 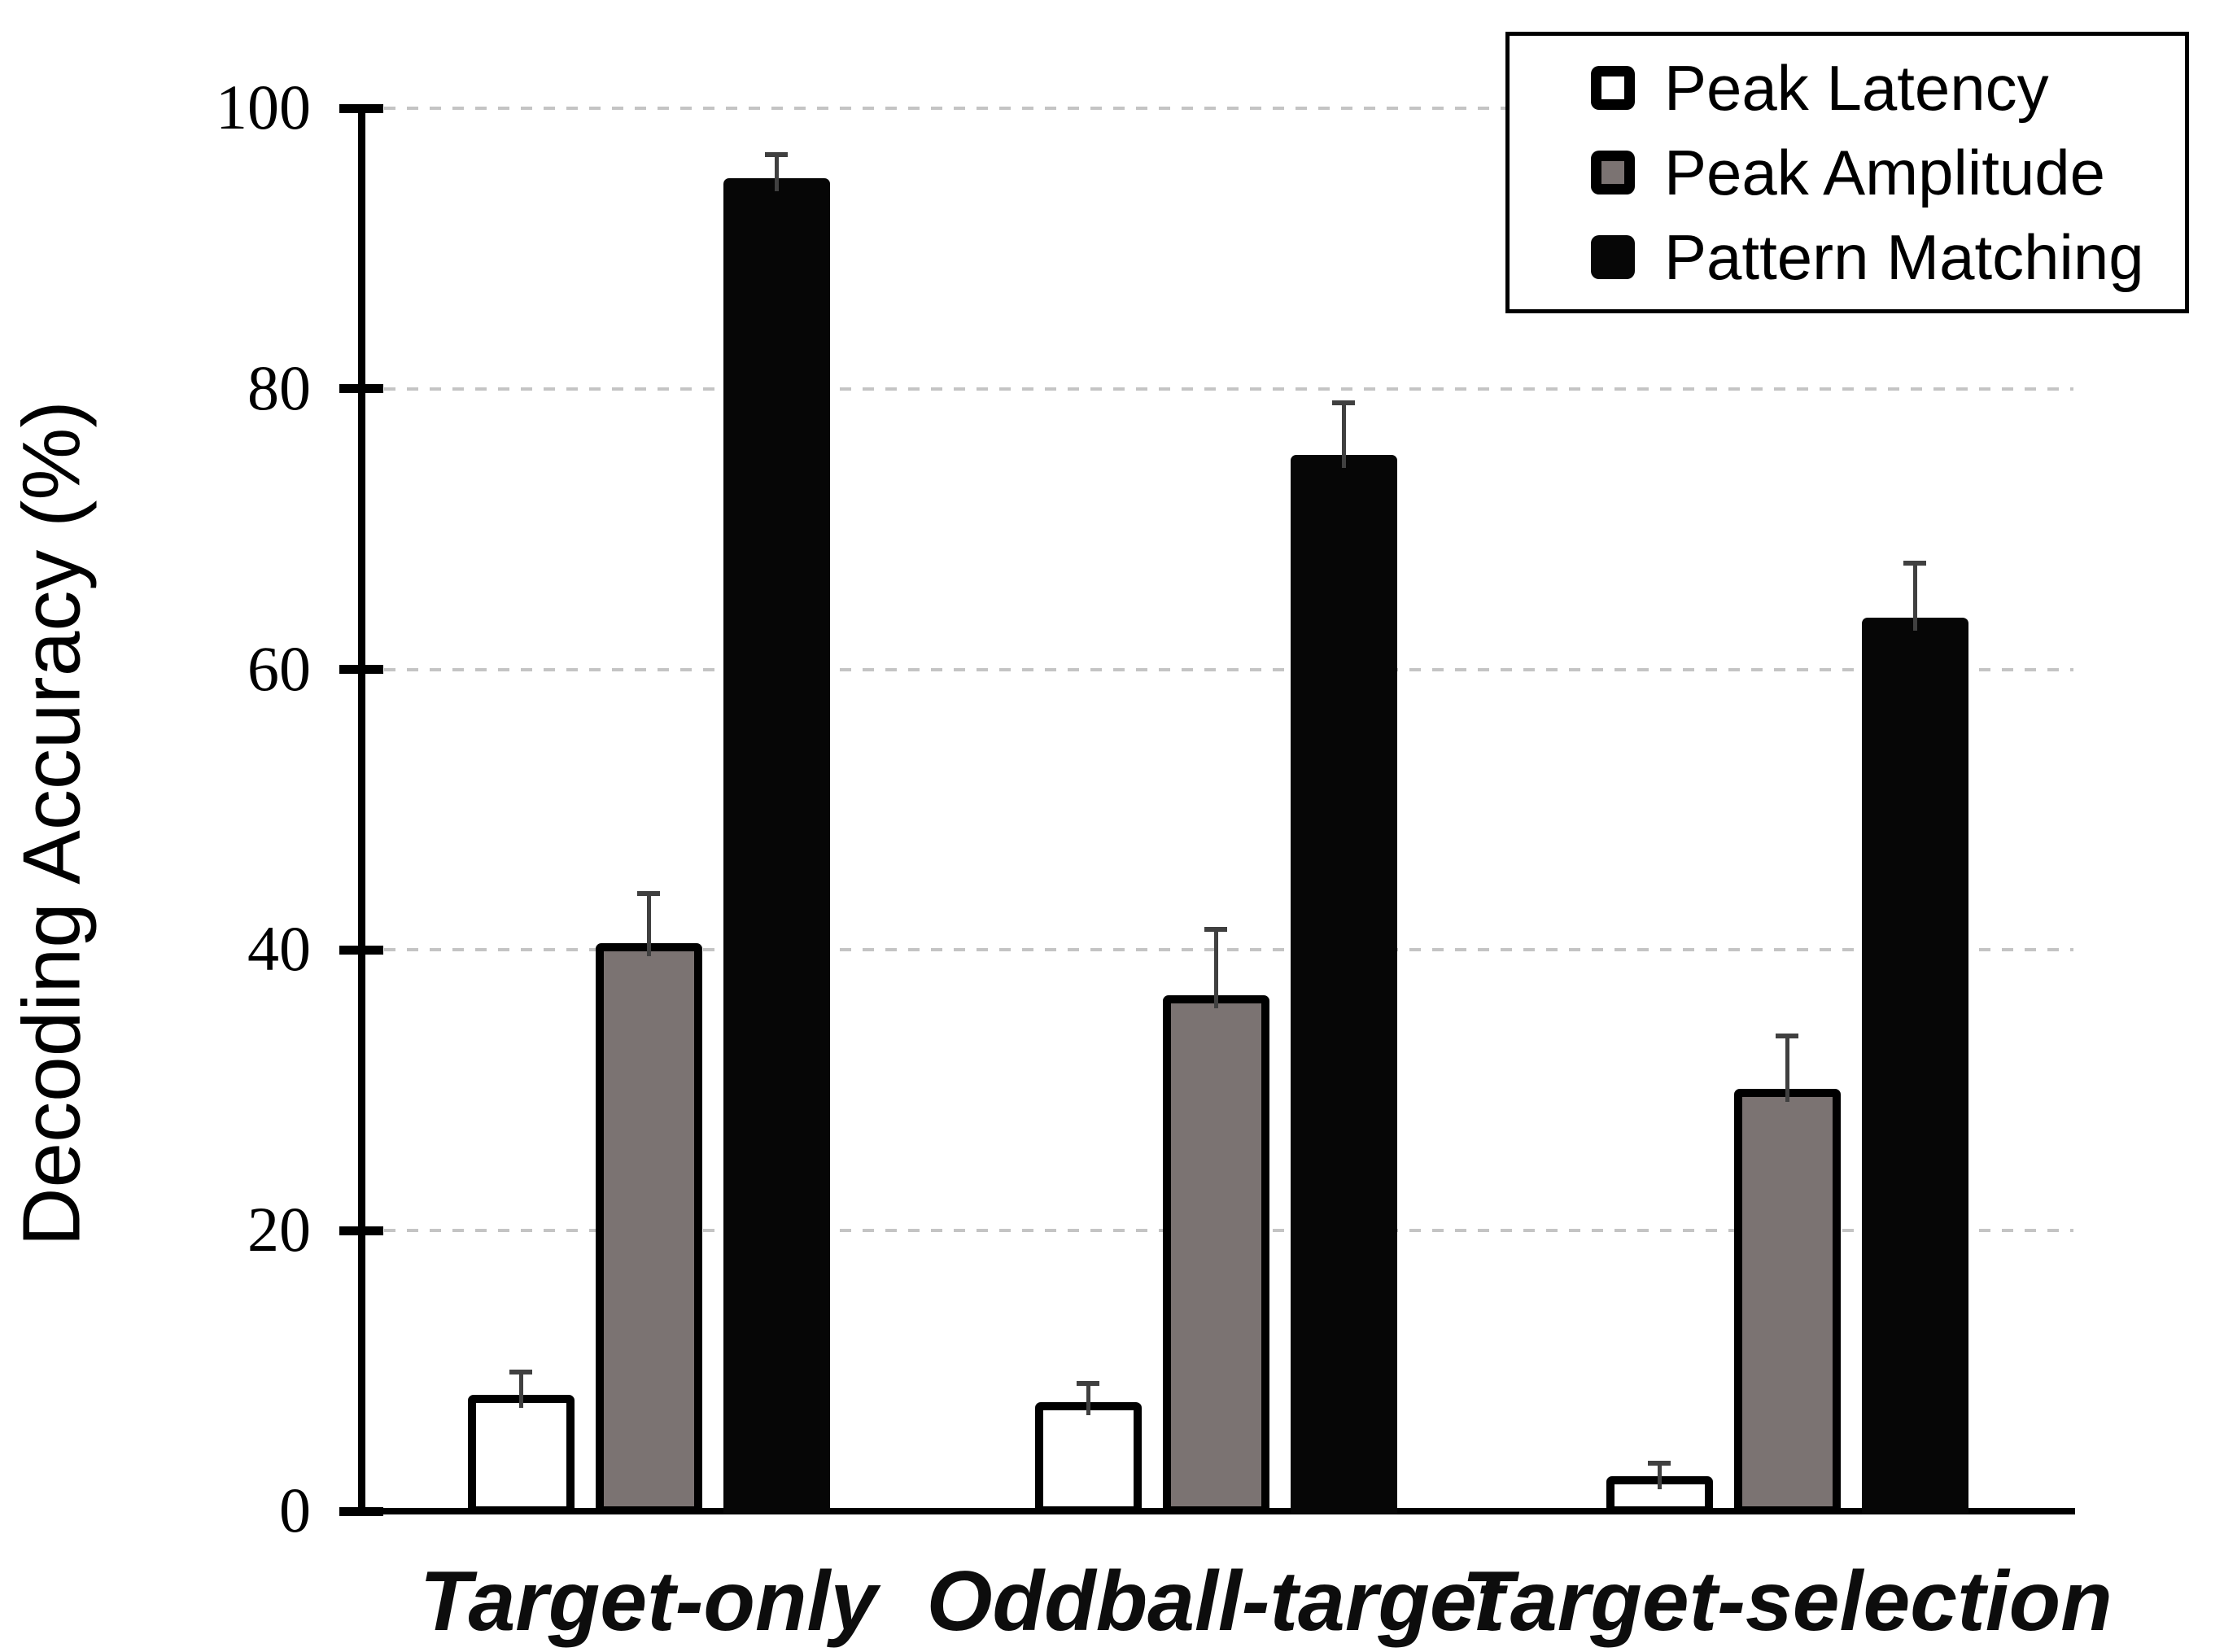 What do you see at coordinates (1613, 257) in the screenshot?
I see `legend-swatch-pattern-matching-icon` at bounding box center [1613, 257].